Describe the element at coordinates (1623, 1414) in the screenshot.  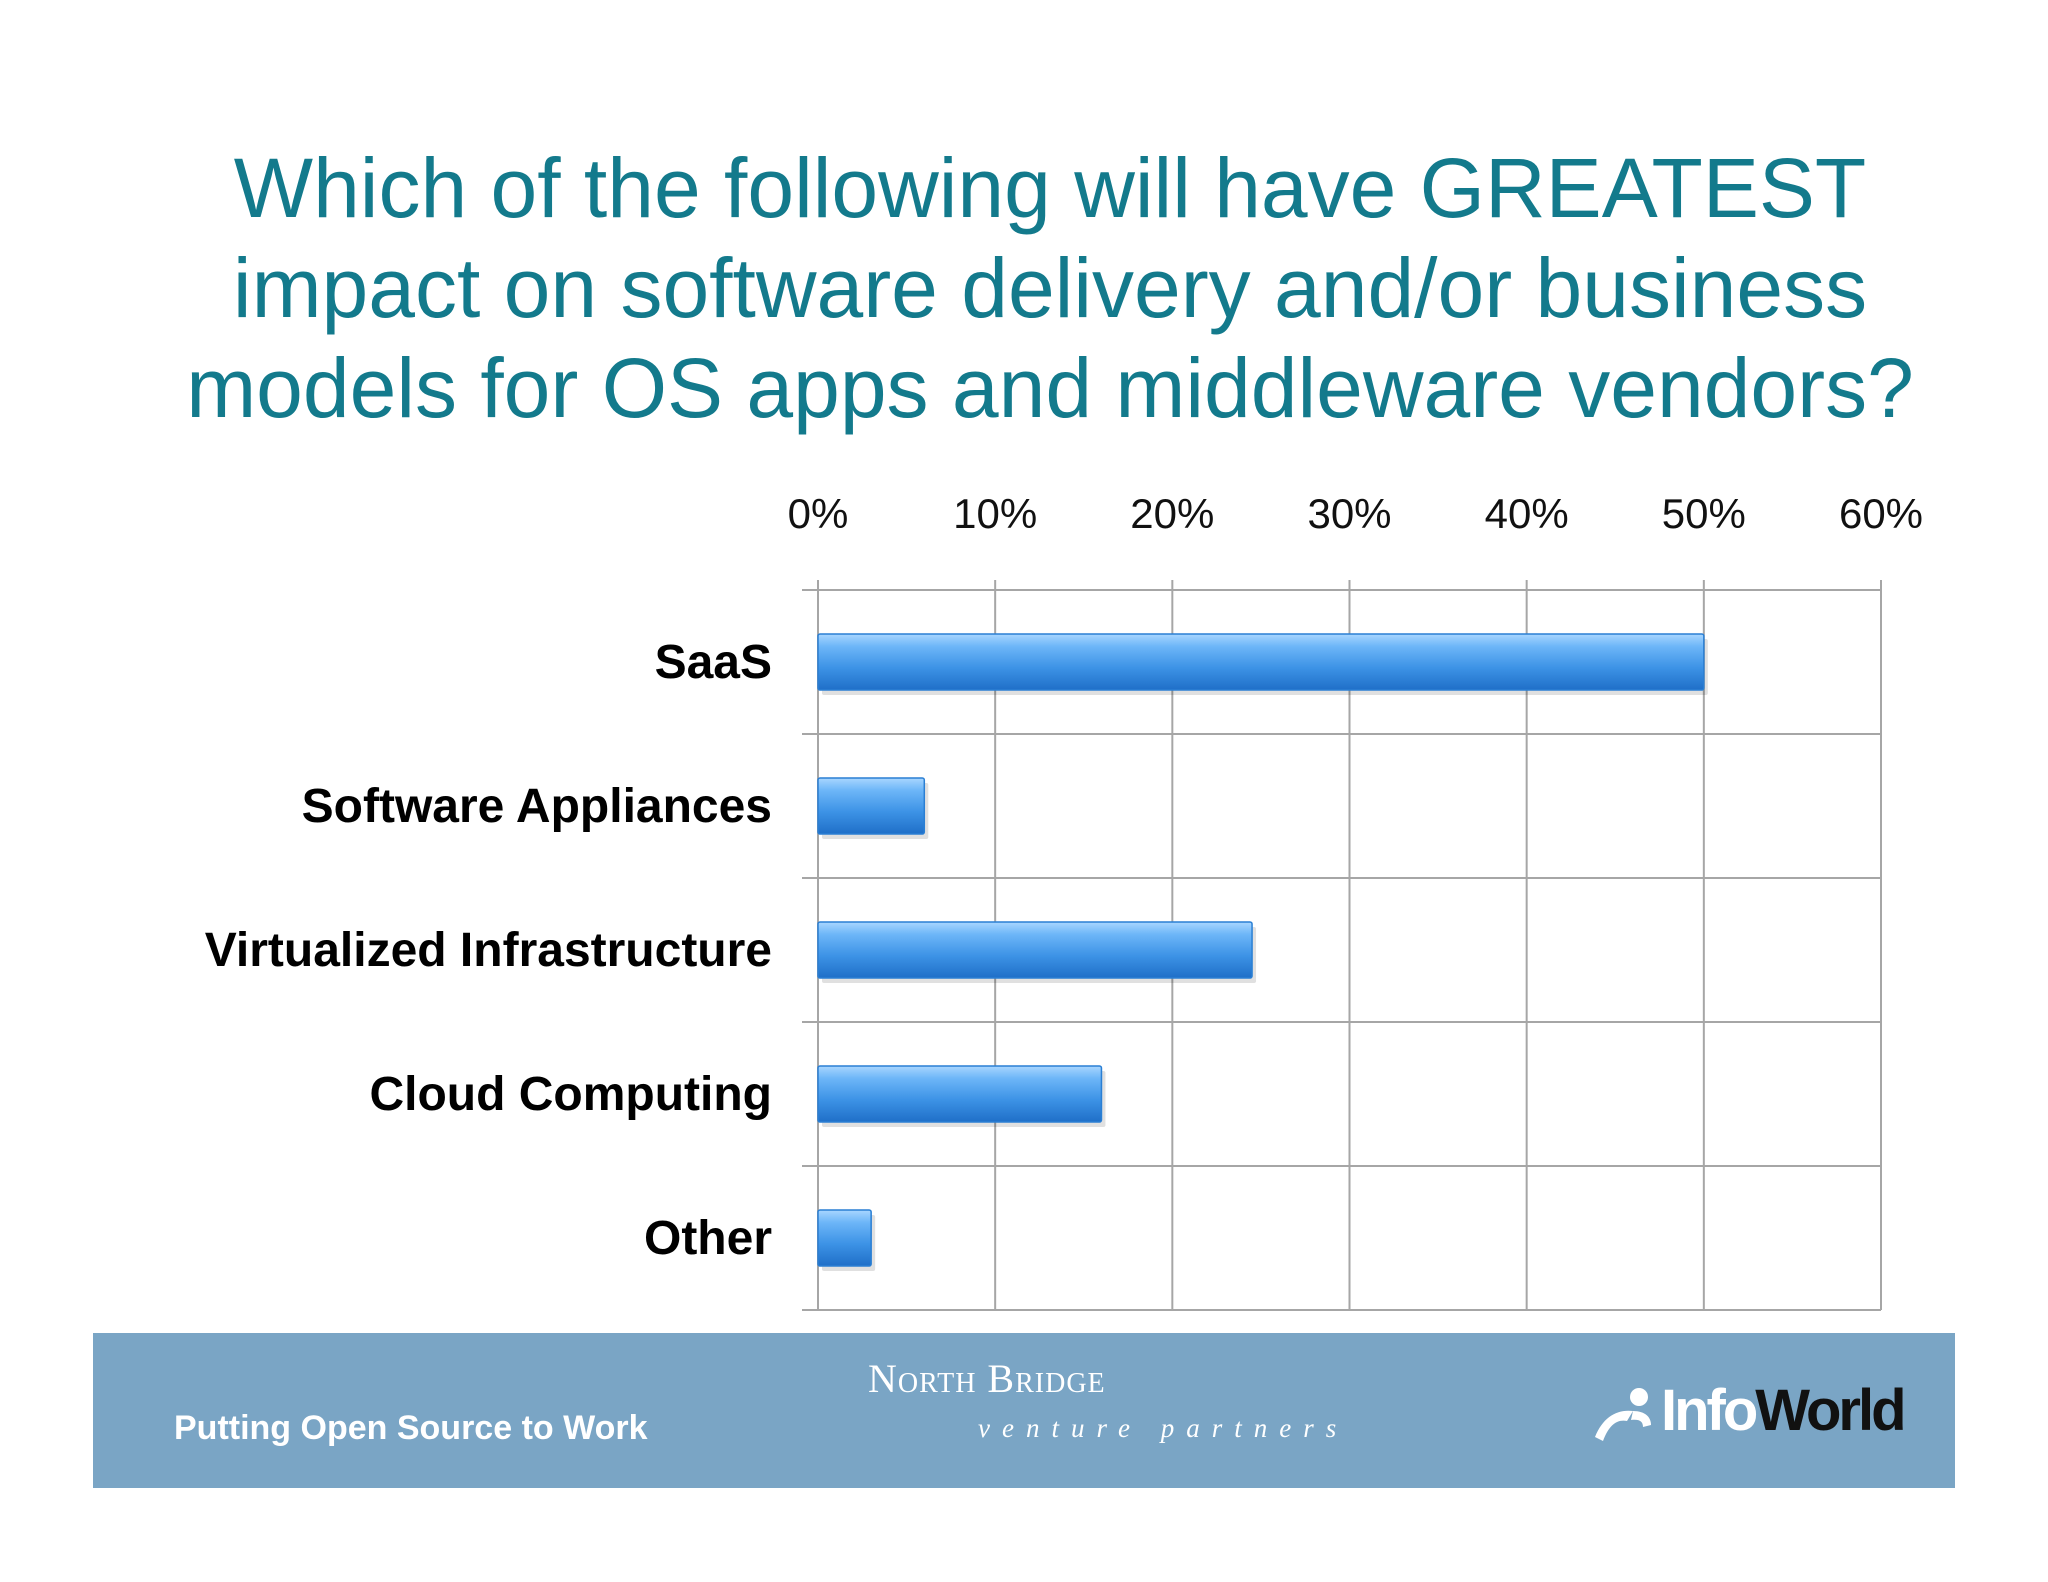
I see `infoworld-logo-icon` at that location.